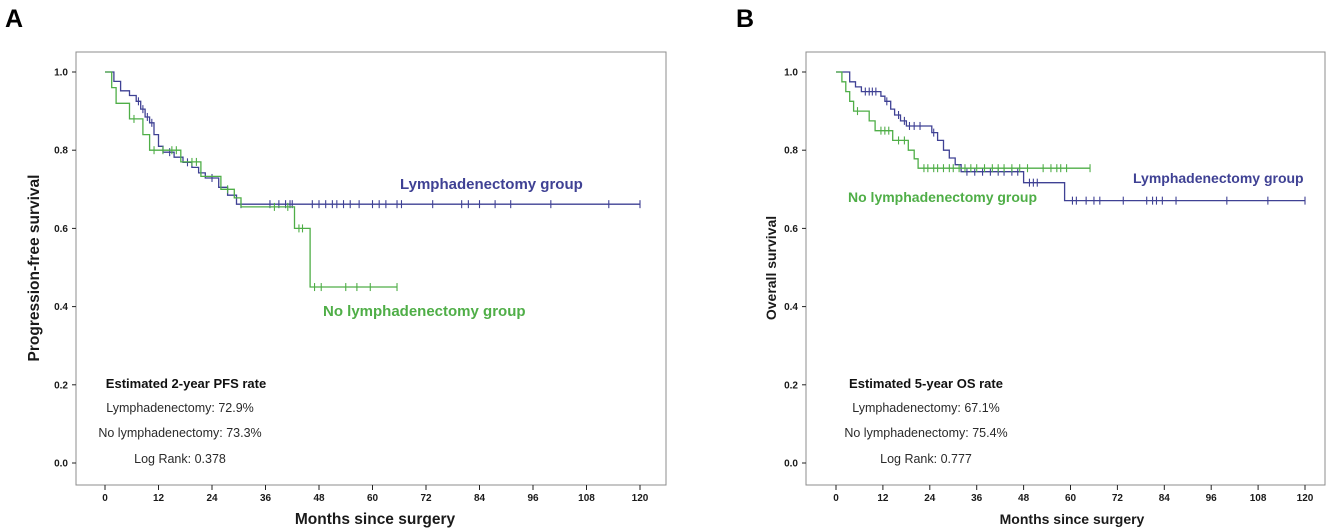  I want to click on annotation-lymphadenectomy-rate: Lymphadenectomy: 72.9%, so click(180, 408).